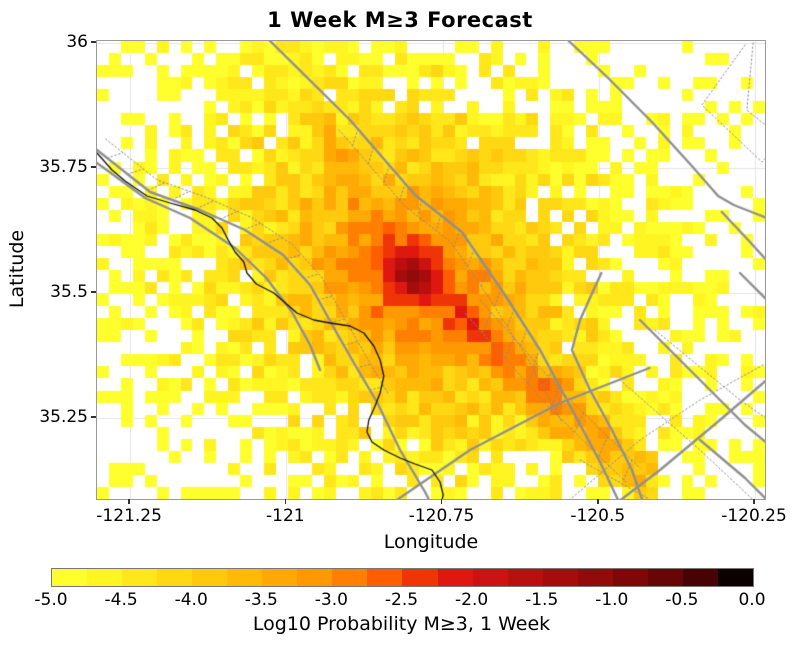 The width and height of the screenshot is (800, 650). Describe the element at coordinates (331, 600) in the screenshot. I see `colorbar-tick-label: -3.0` at that location.